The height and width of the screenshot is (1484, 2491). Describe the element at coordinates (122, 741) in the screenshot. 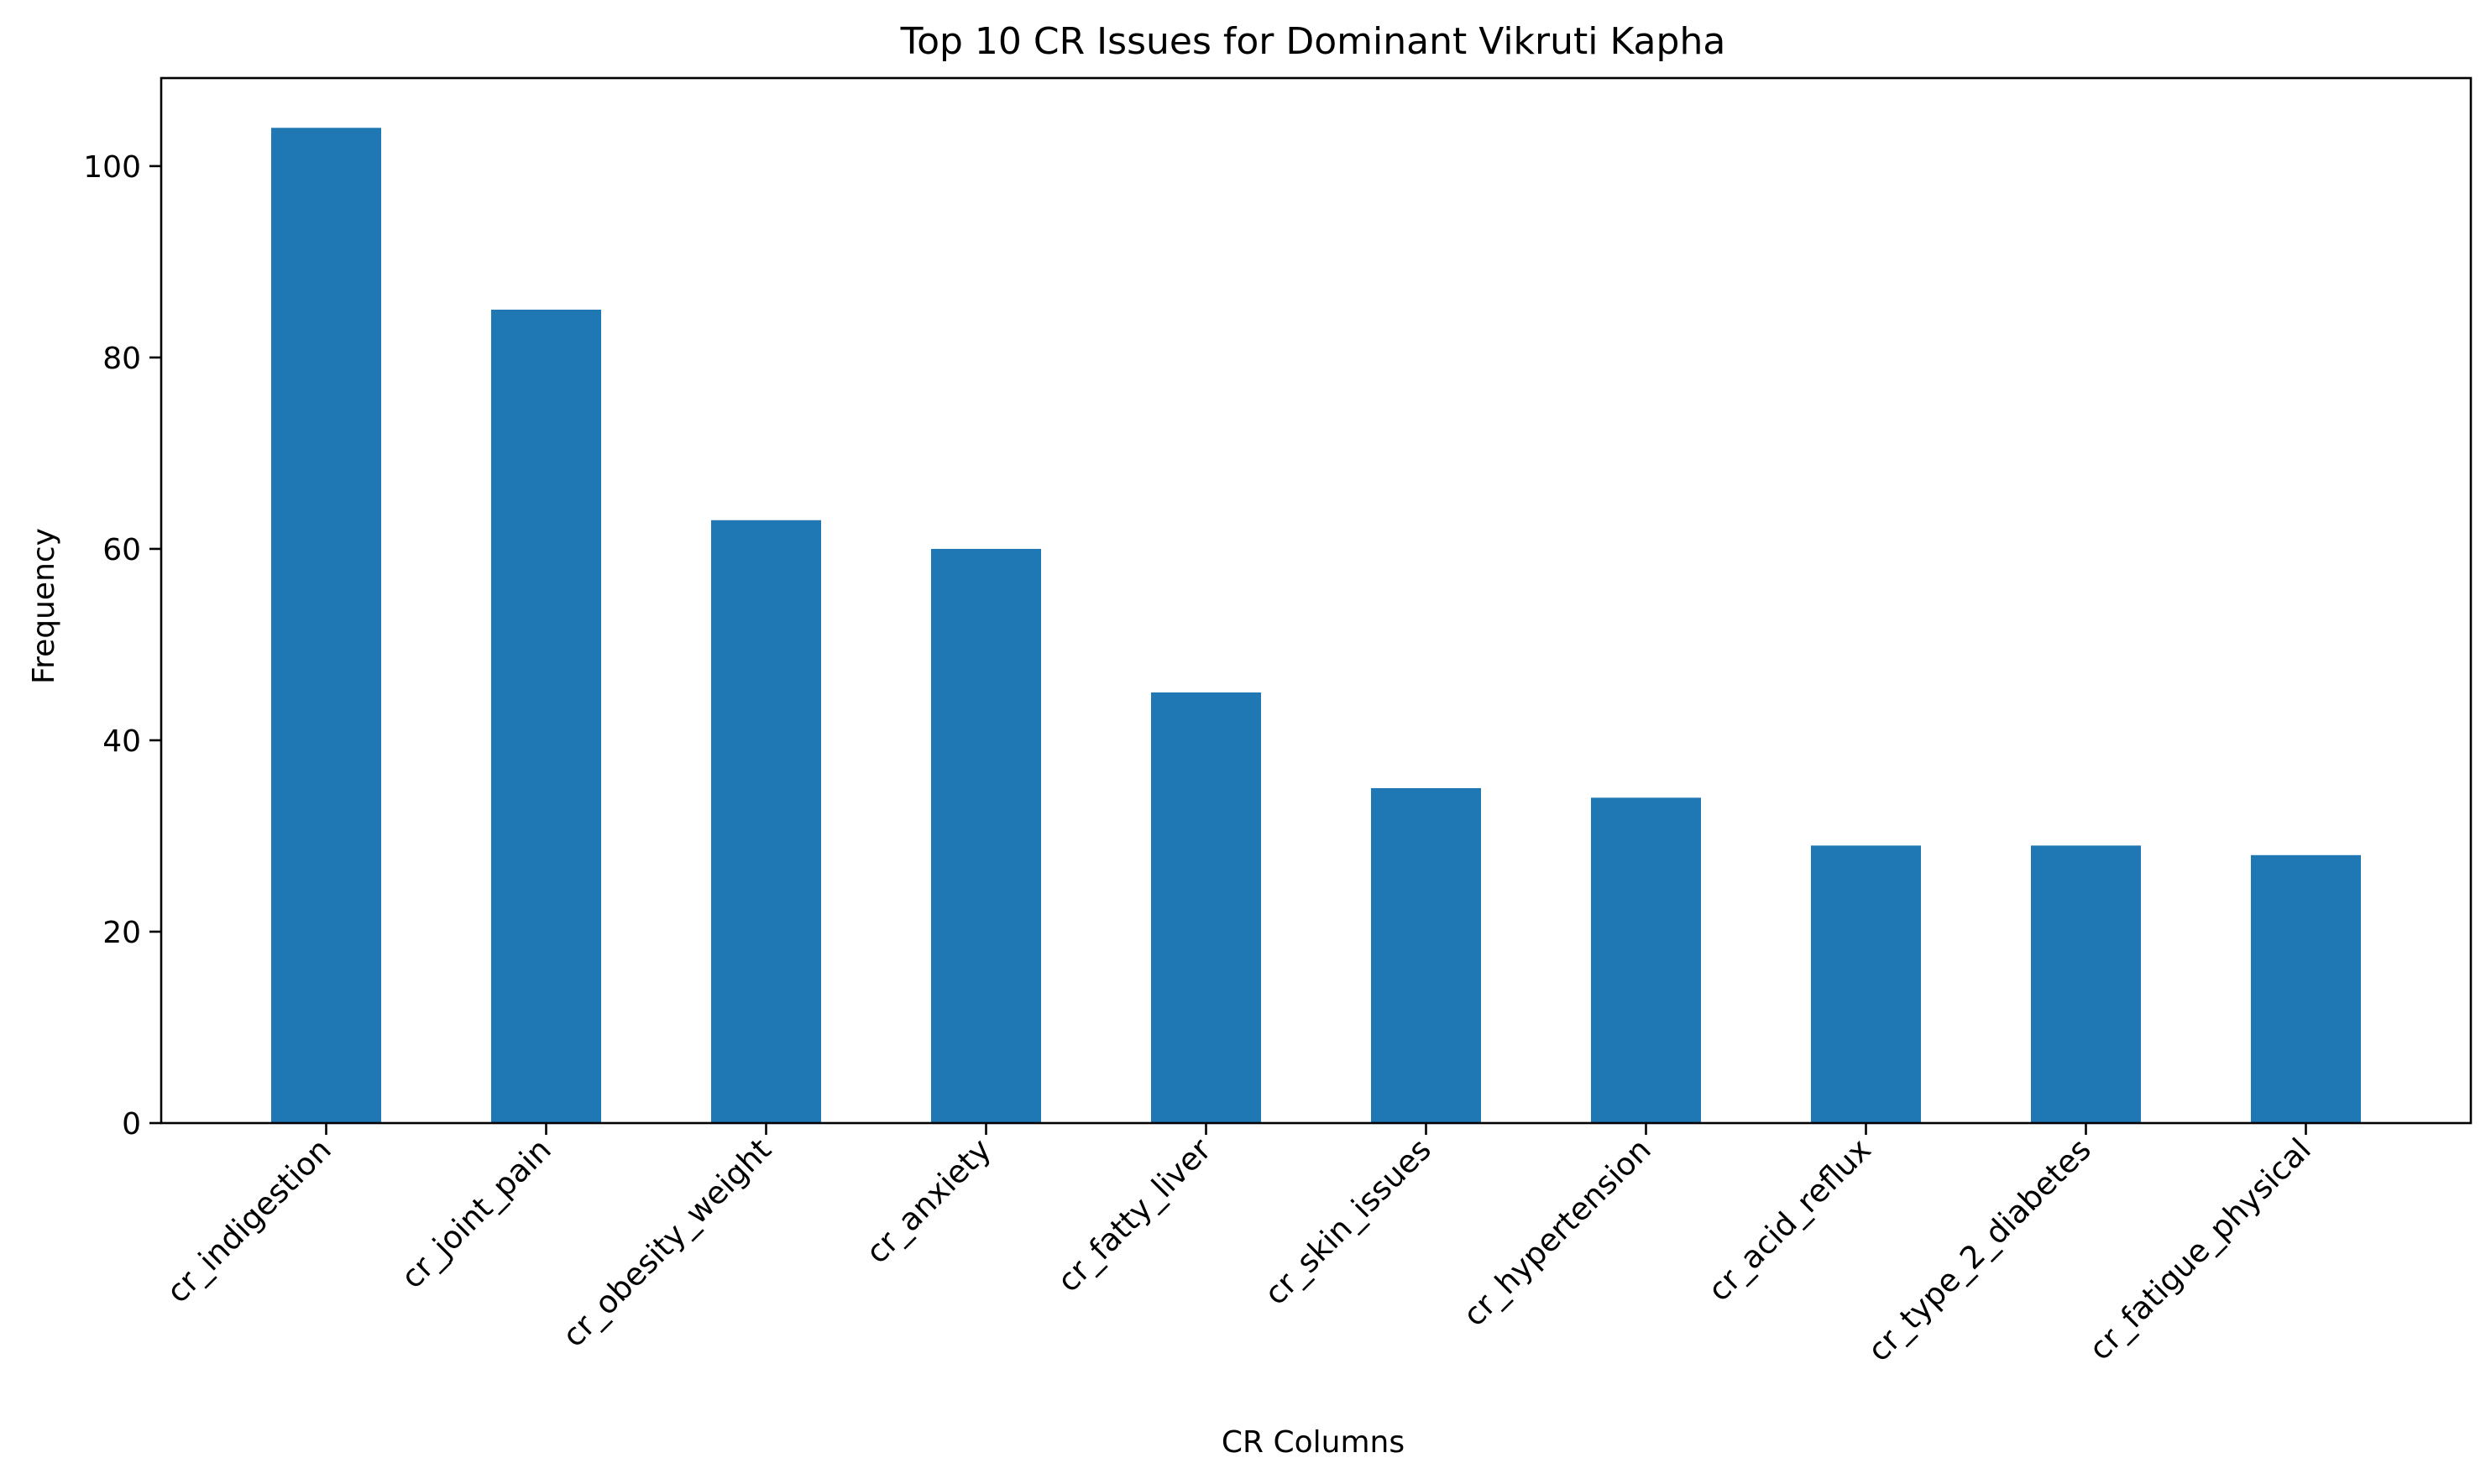

I see `y-tick-label: 40` at that location.